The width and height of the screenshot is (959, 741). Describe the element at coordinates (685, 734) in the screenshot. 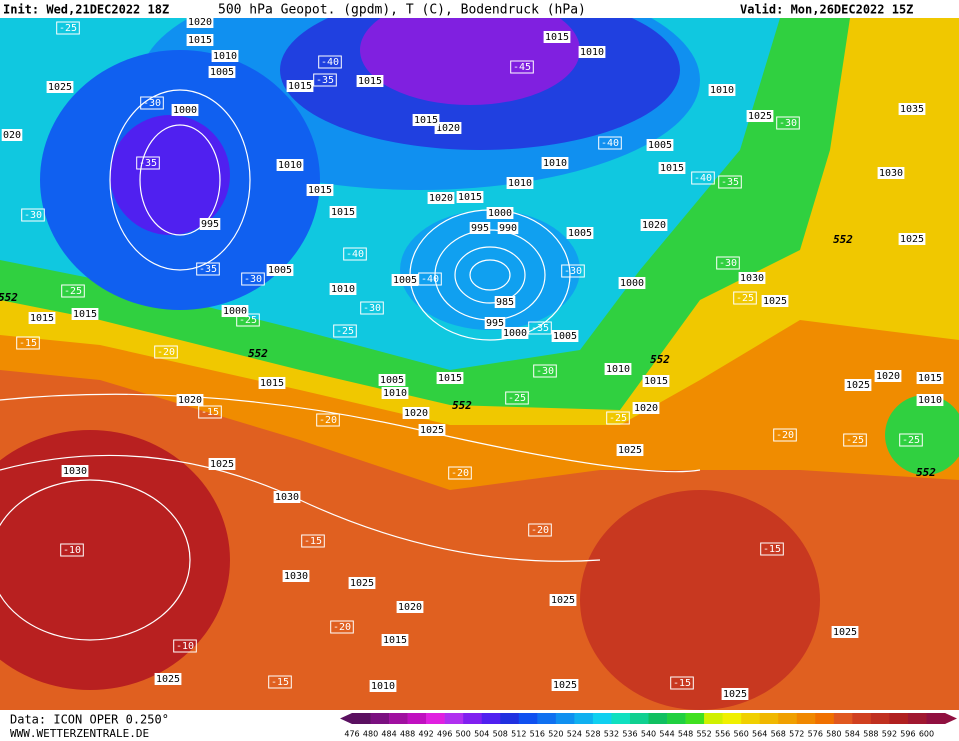

I see `colorbar-label: 548` at that location.